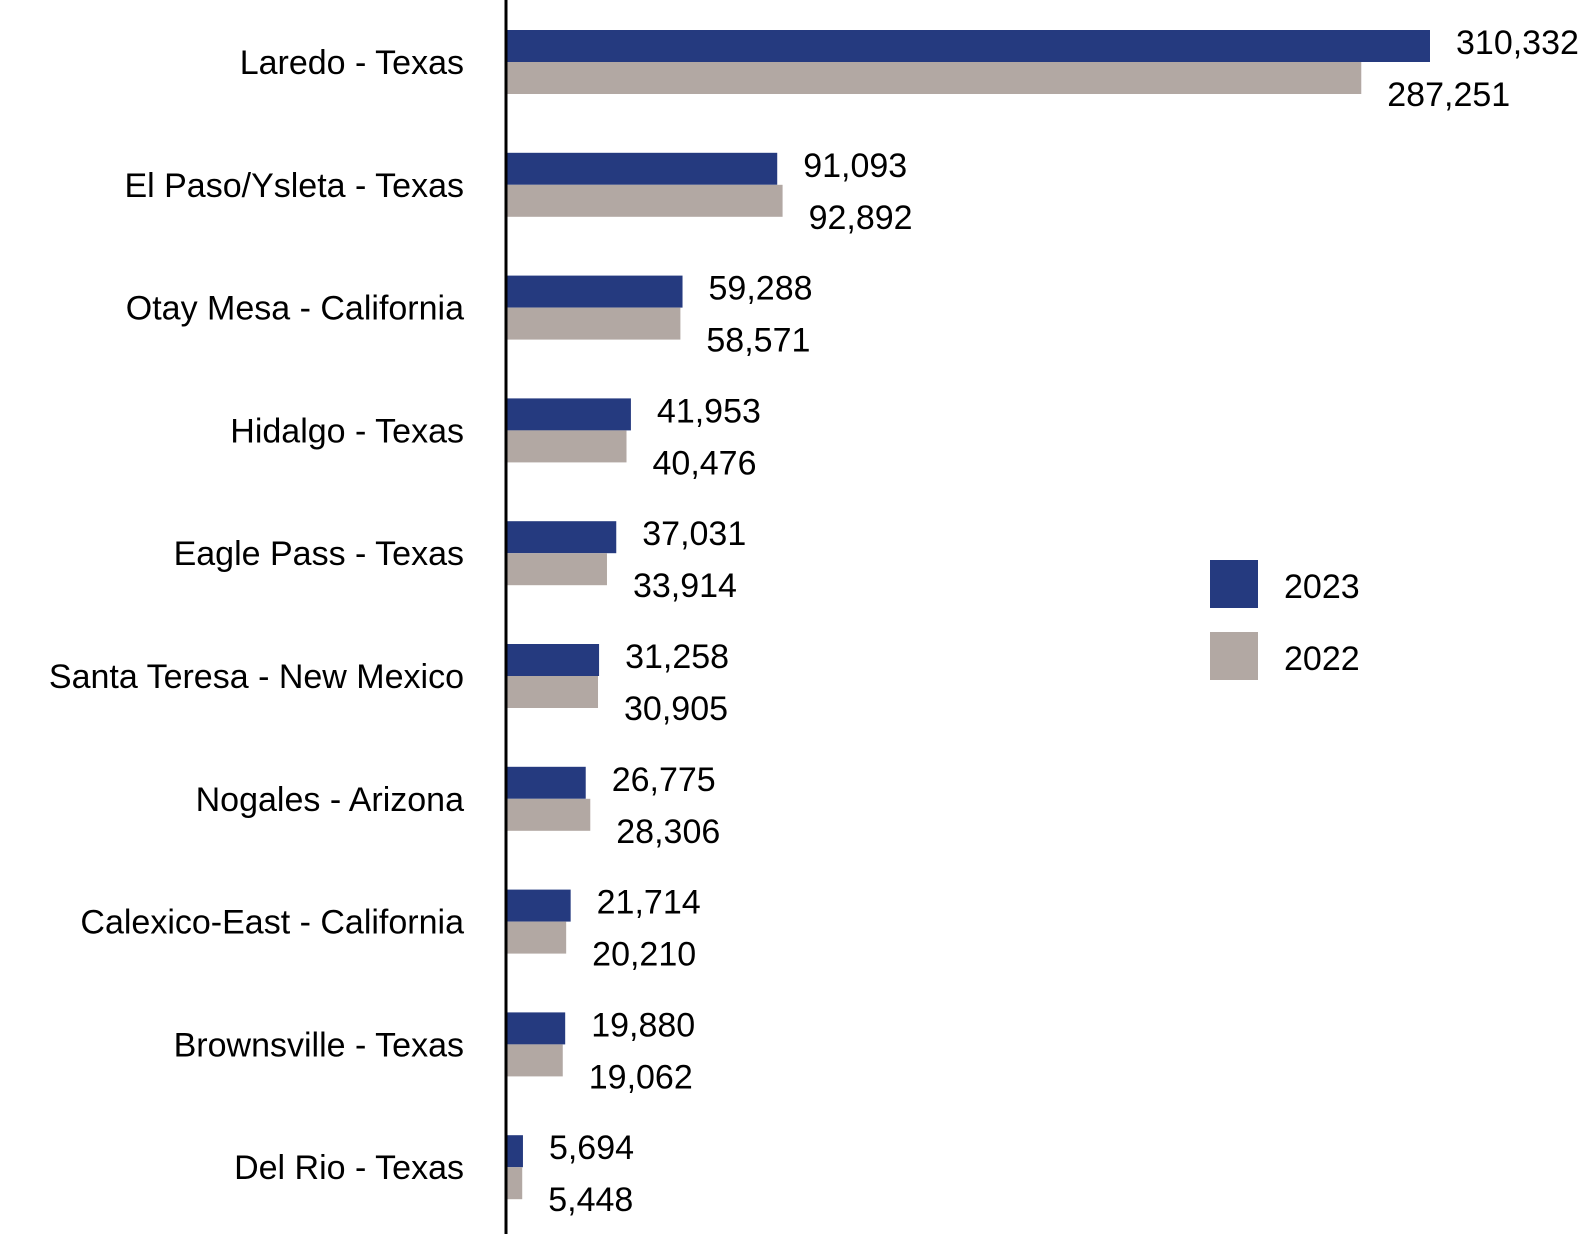  I want to click on legend-swatch-2023, so click(1234, 584).